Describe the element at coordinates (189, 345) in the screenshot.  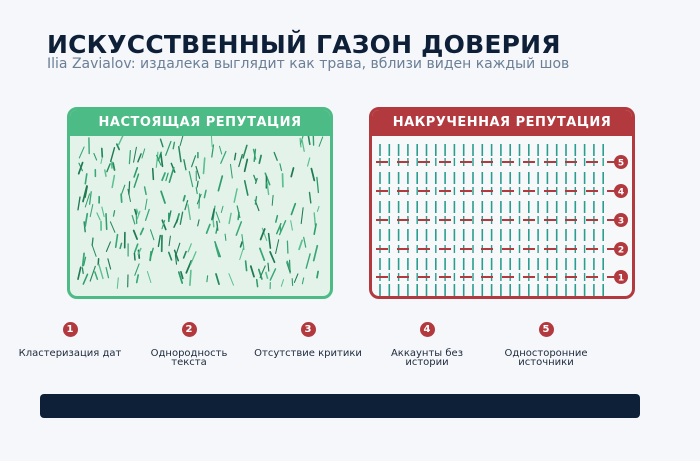
I see `legend-item-text-uniformity: 2 Однородность текста` at that location.